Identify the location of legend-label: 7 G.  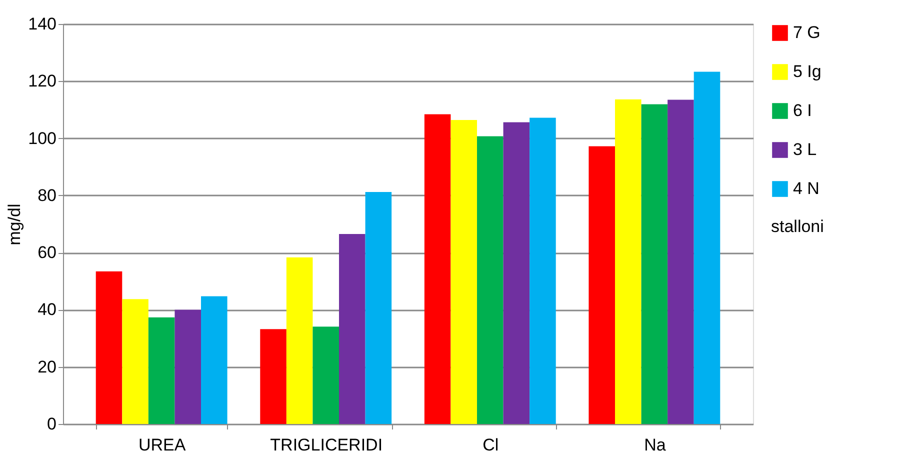
(806, 32).